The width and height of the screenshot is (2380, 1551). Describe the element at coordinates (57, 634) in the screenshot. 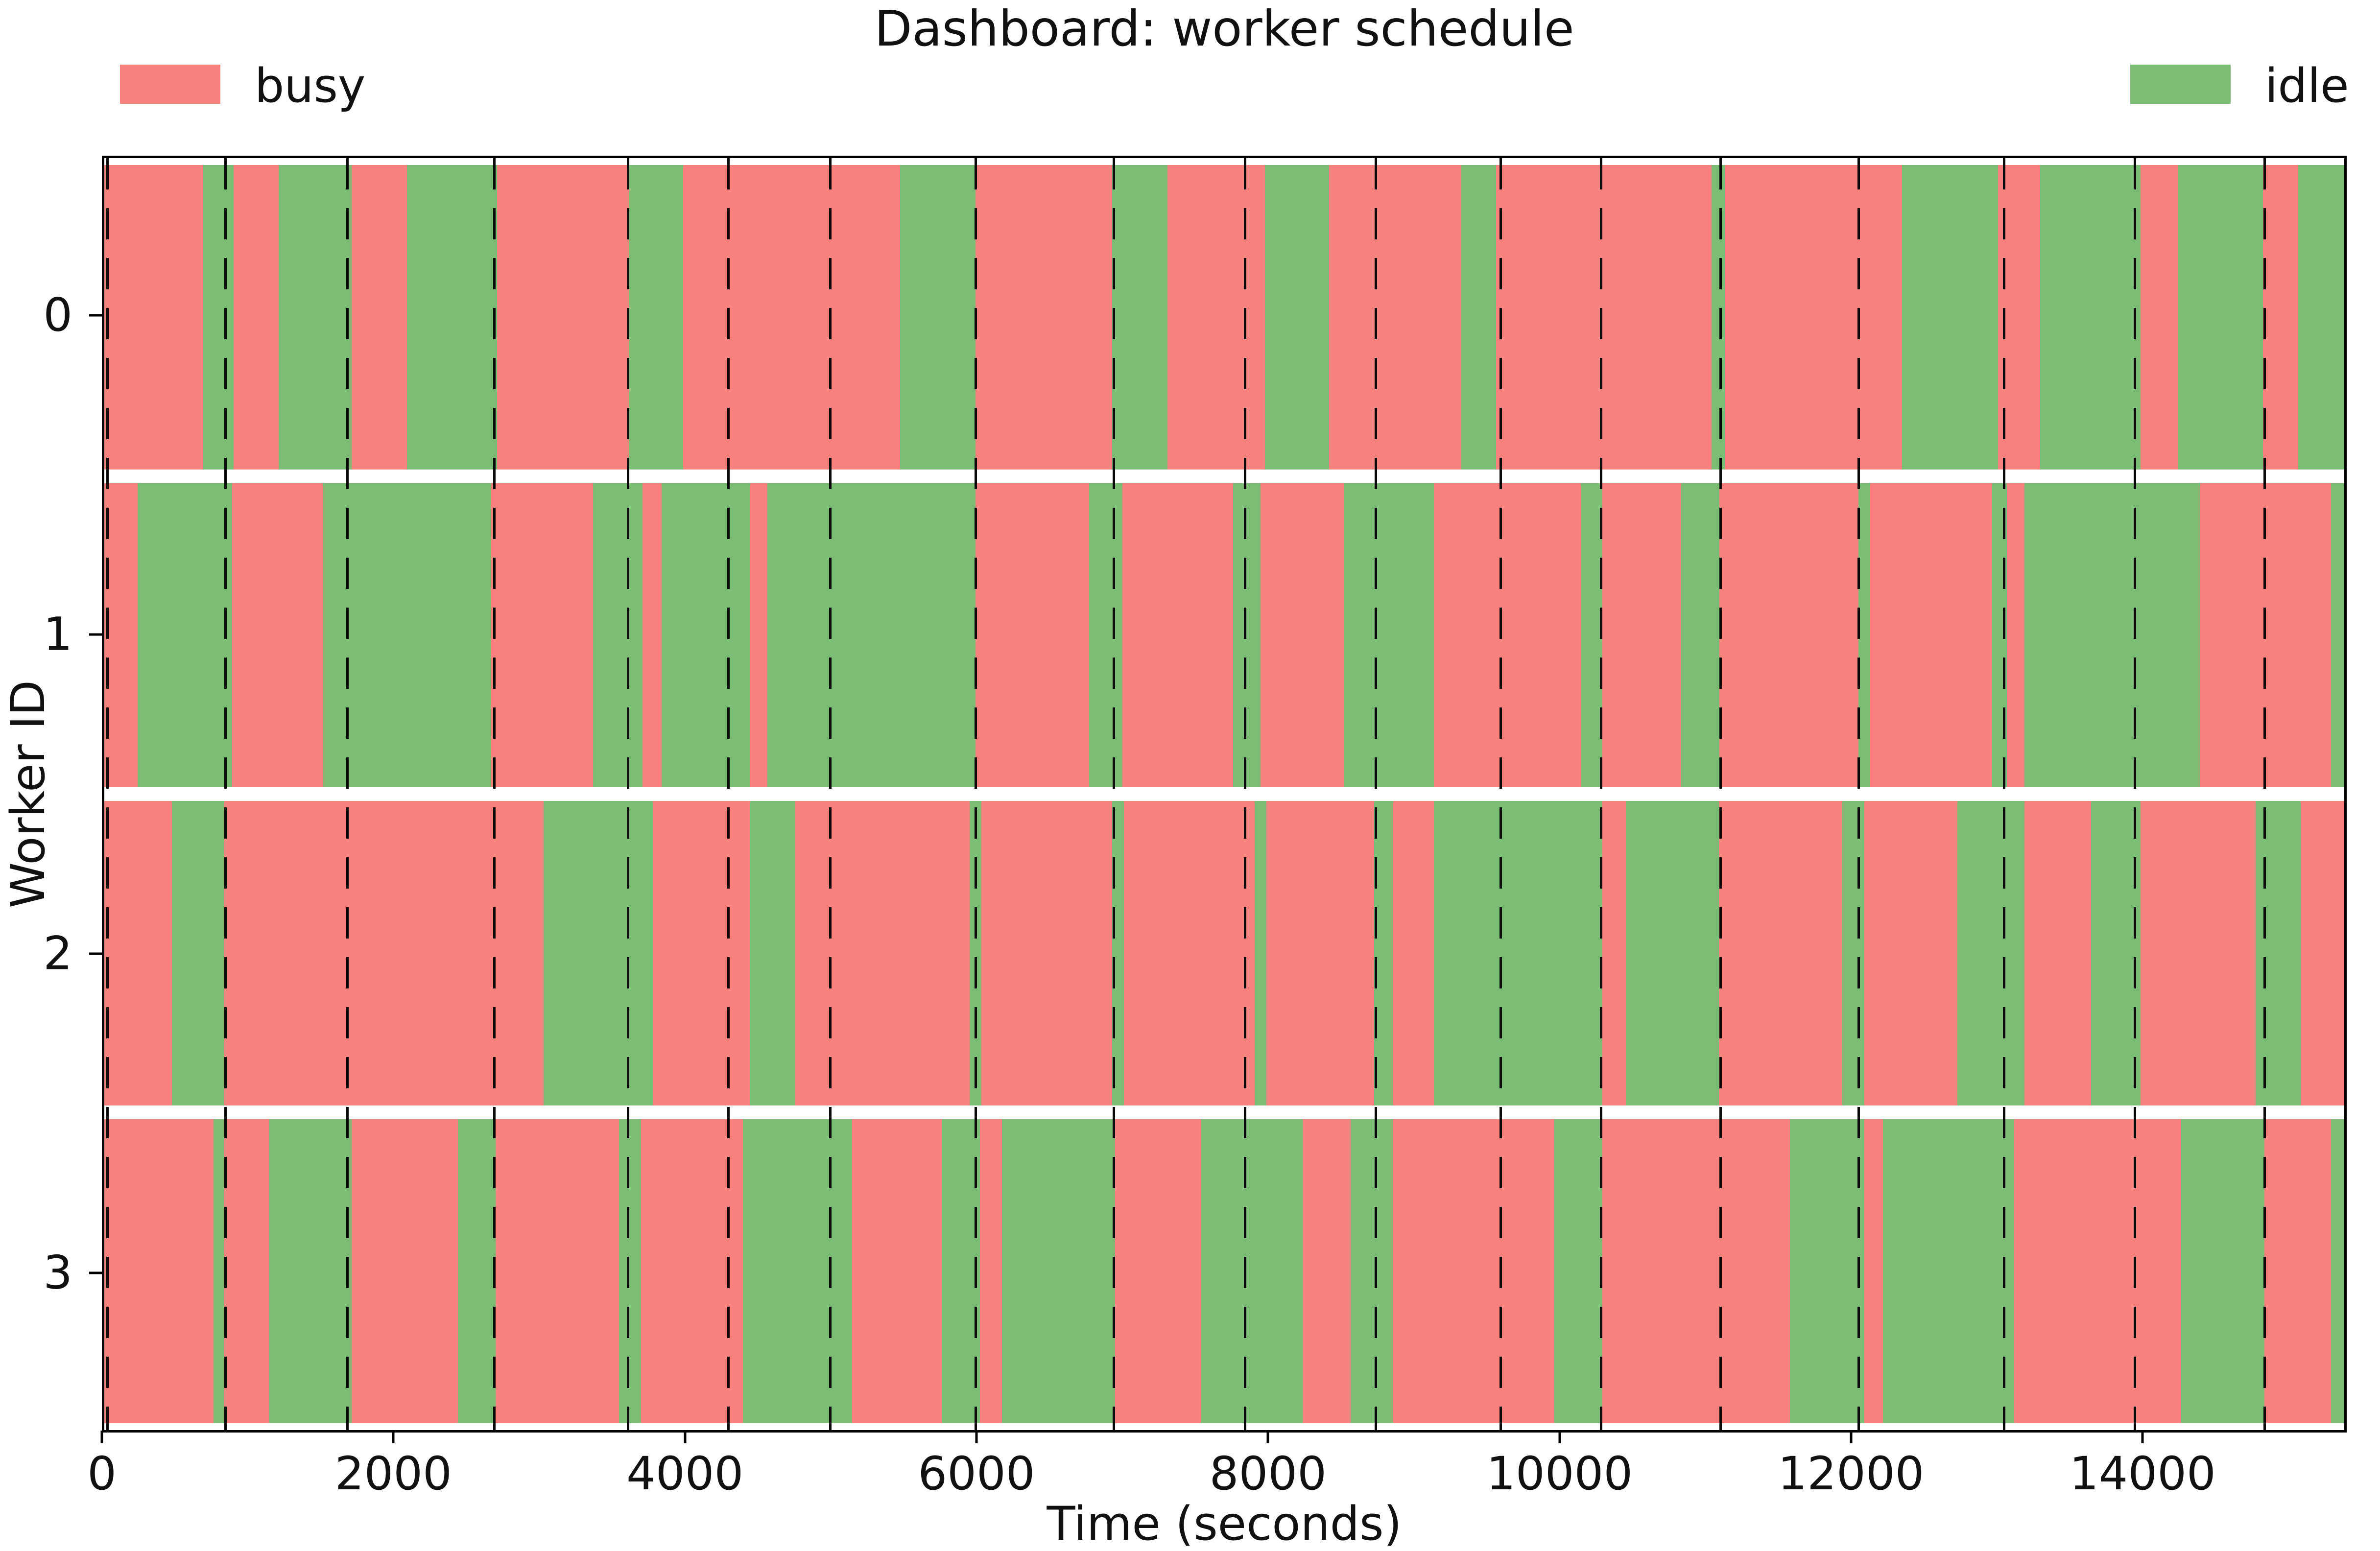

I see `y-tick-label: 1` at that location.